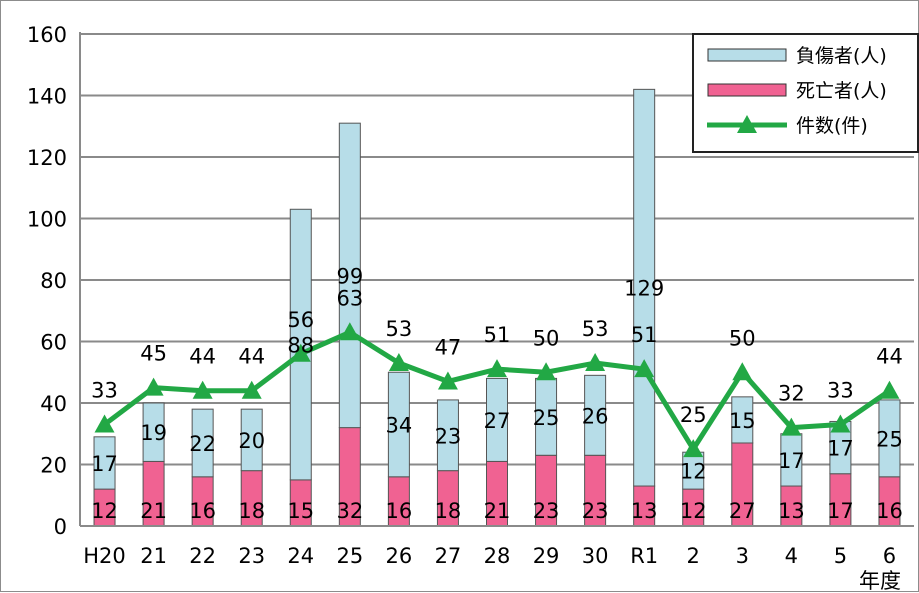  What do you see at coordinates (53, 281) in the screenshot?
I see `y-tick-label-80: 80` at bounding box center [53, 281].